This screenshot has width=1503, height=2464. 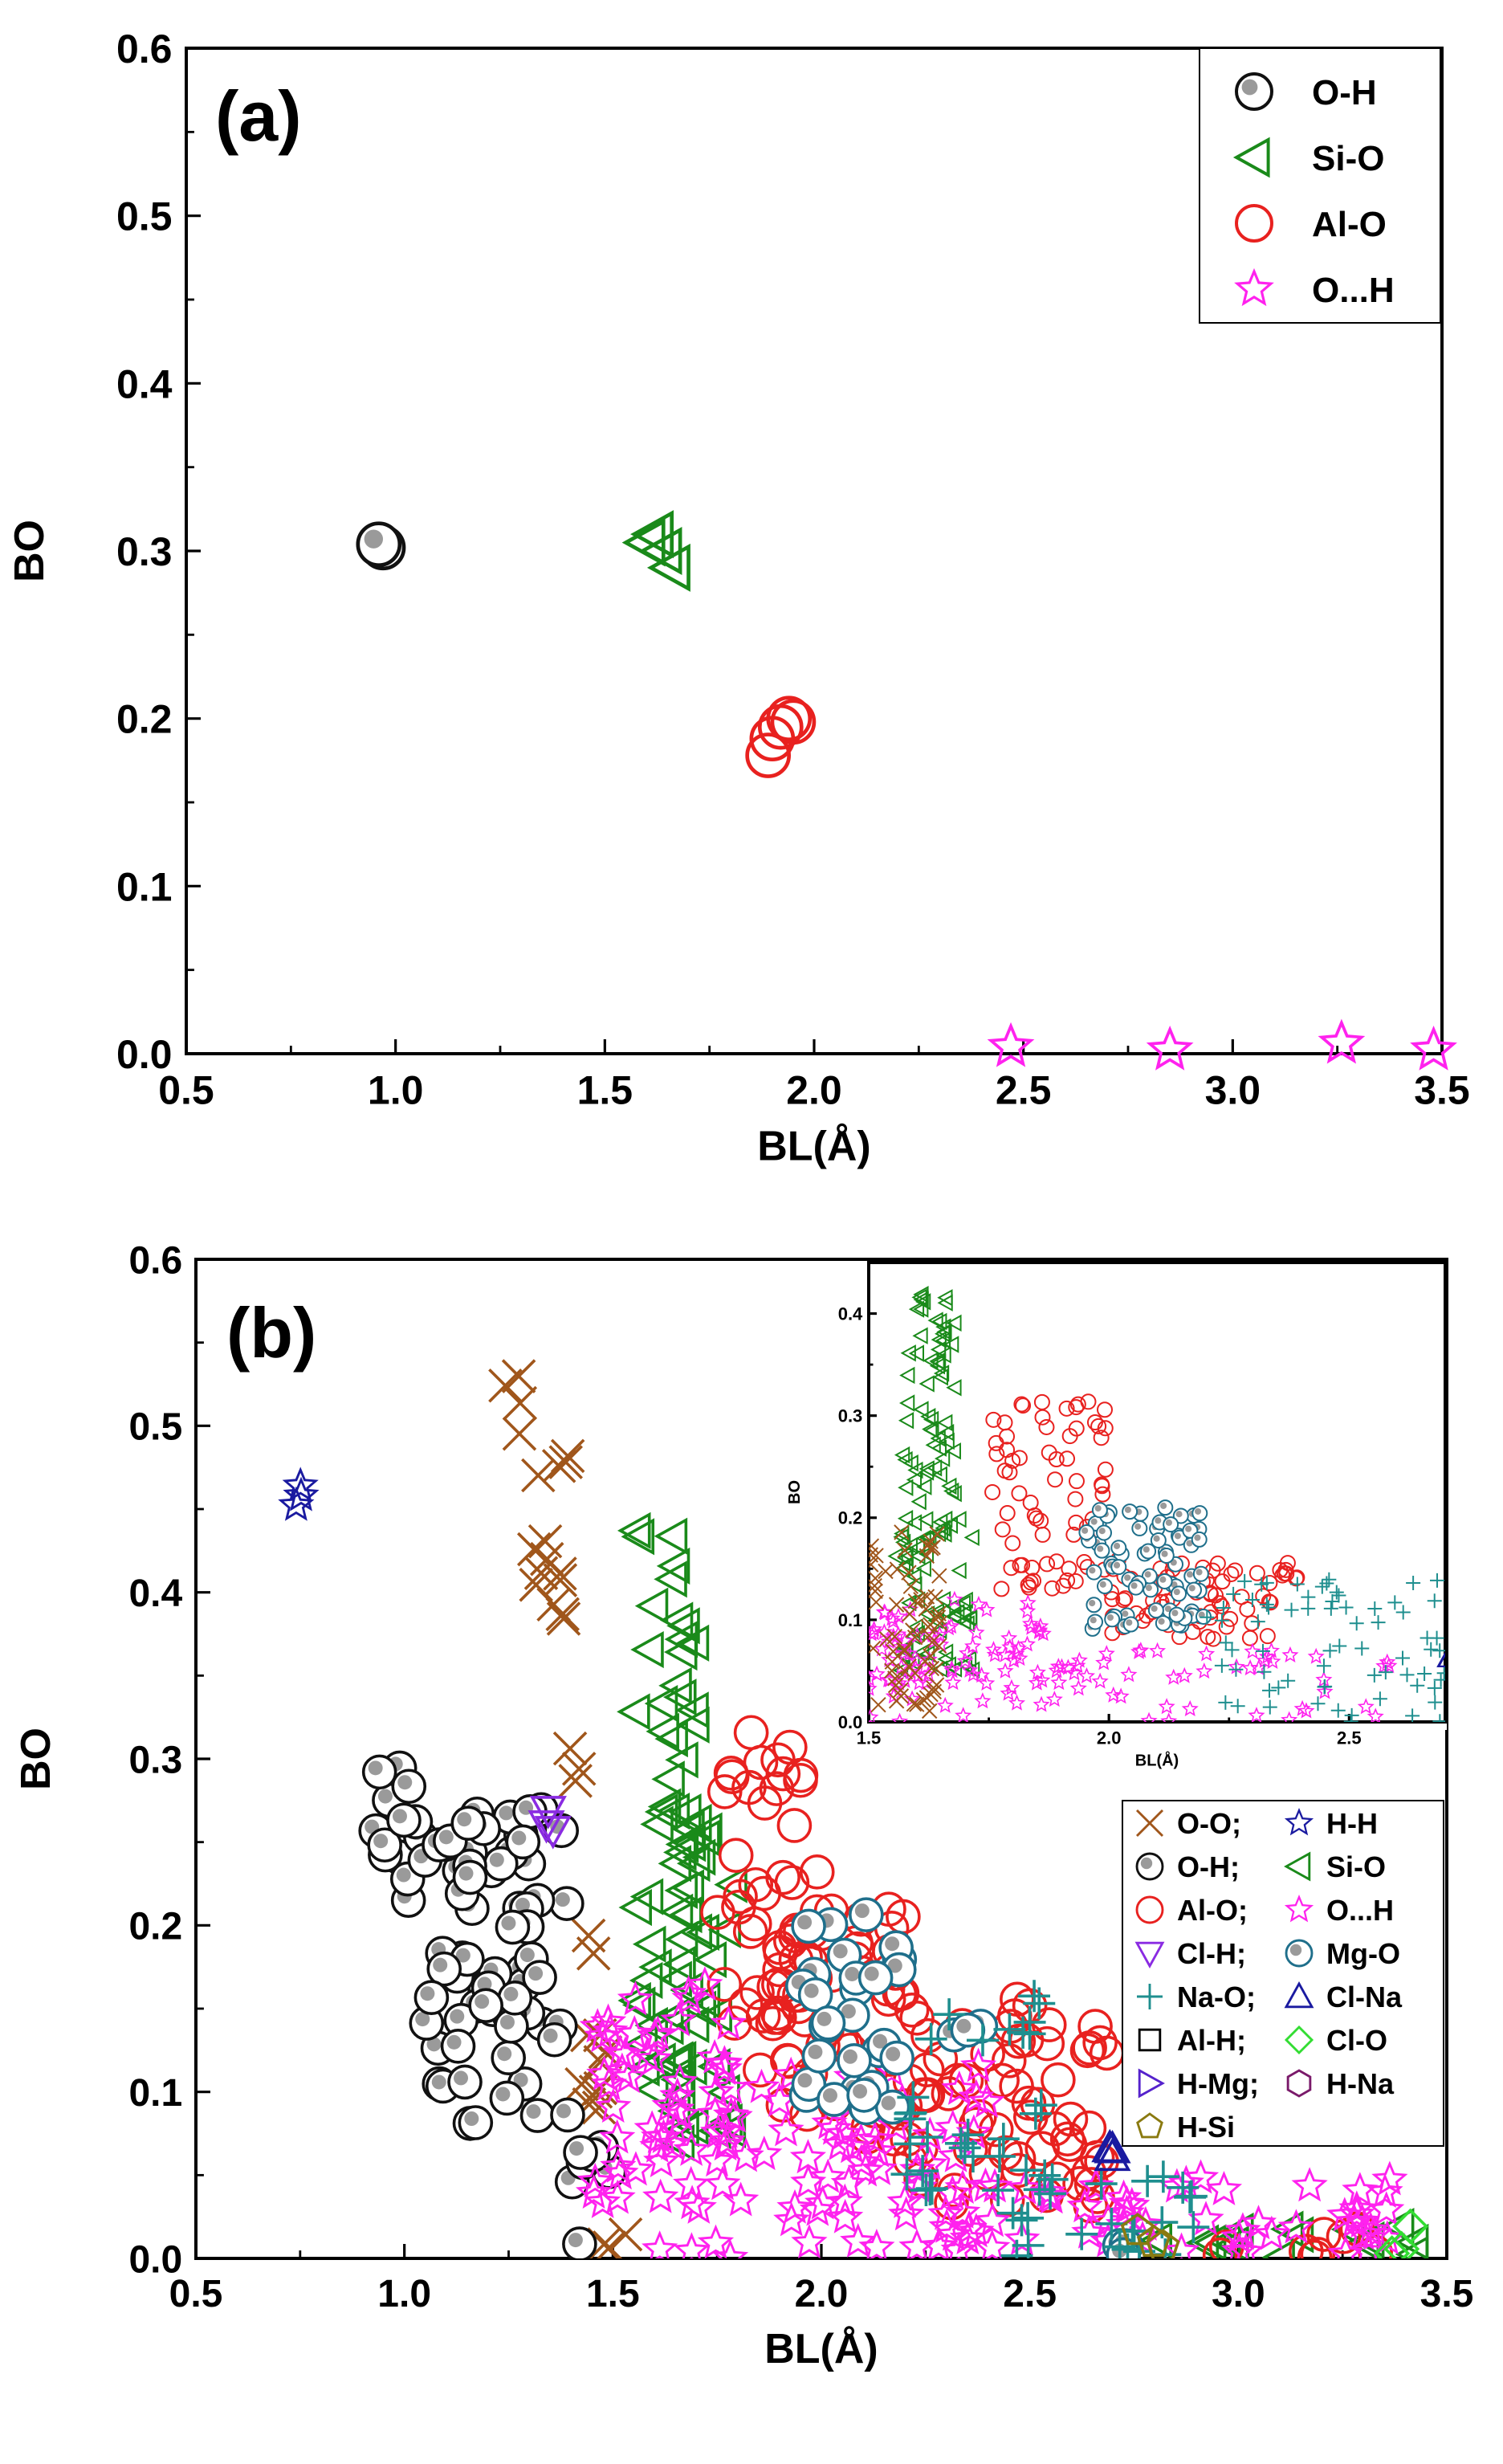 What do you see at coordinates (1365, 1997) in the screenshot?
I see `b-legend-label: Cl-Na` at bounding box center [1365, 1997].